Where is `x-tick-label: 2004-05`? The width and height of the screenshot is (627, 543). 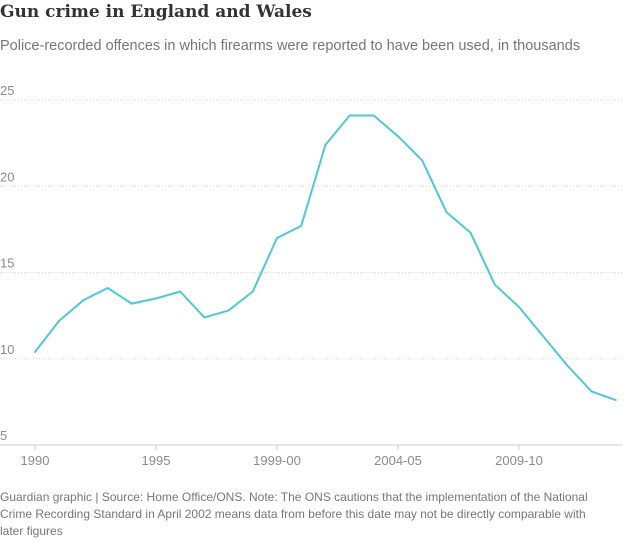
x-tick-label: 2004-05 is located at coordinates (398, 460).